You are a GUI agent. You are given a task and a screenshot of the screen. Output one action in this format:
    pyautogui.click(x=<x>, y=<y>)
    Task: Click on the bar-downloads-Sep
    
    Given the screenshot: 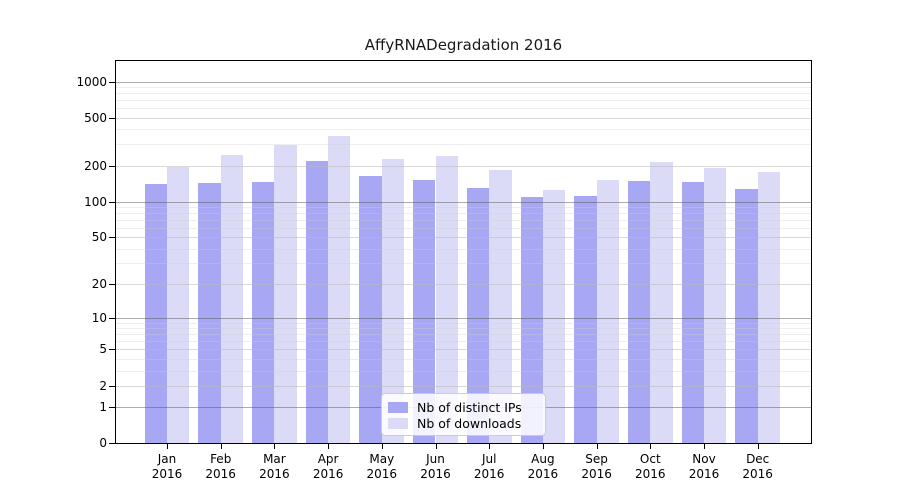 What is the action you would take?
    pyautogui.click(x=607, y=311)
    